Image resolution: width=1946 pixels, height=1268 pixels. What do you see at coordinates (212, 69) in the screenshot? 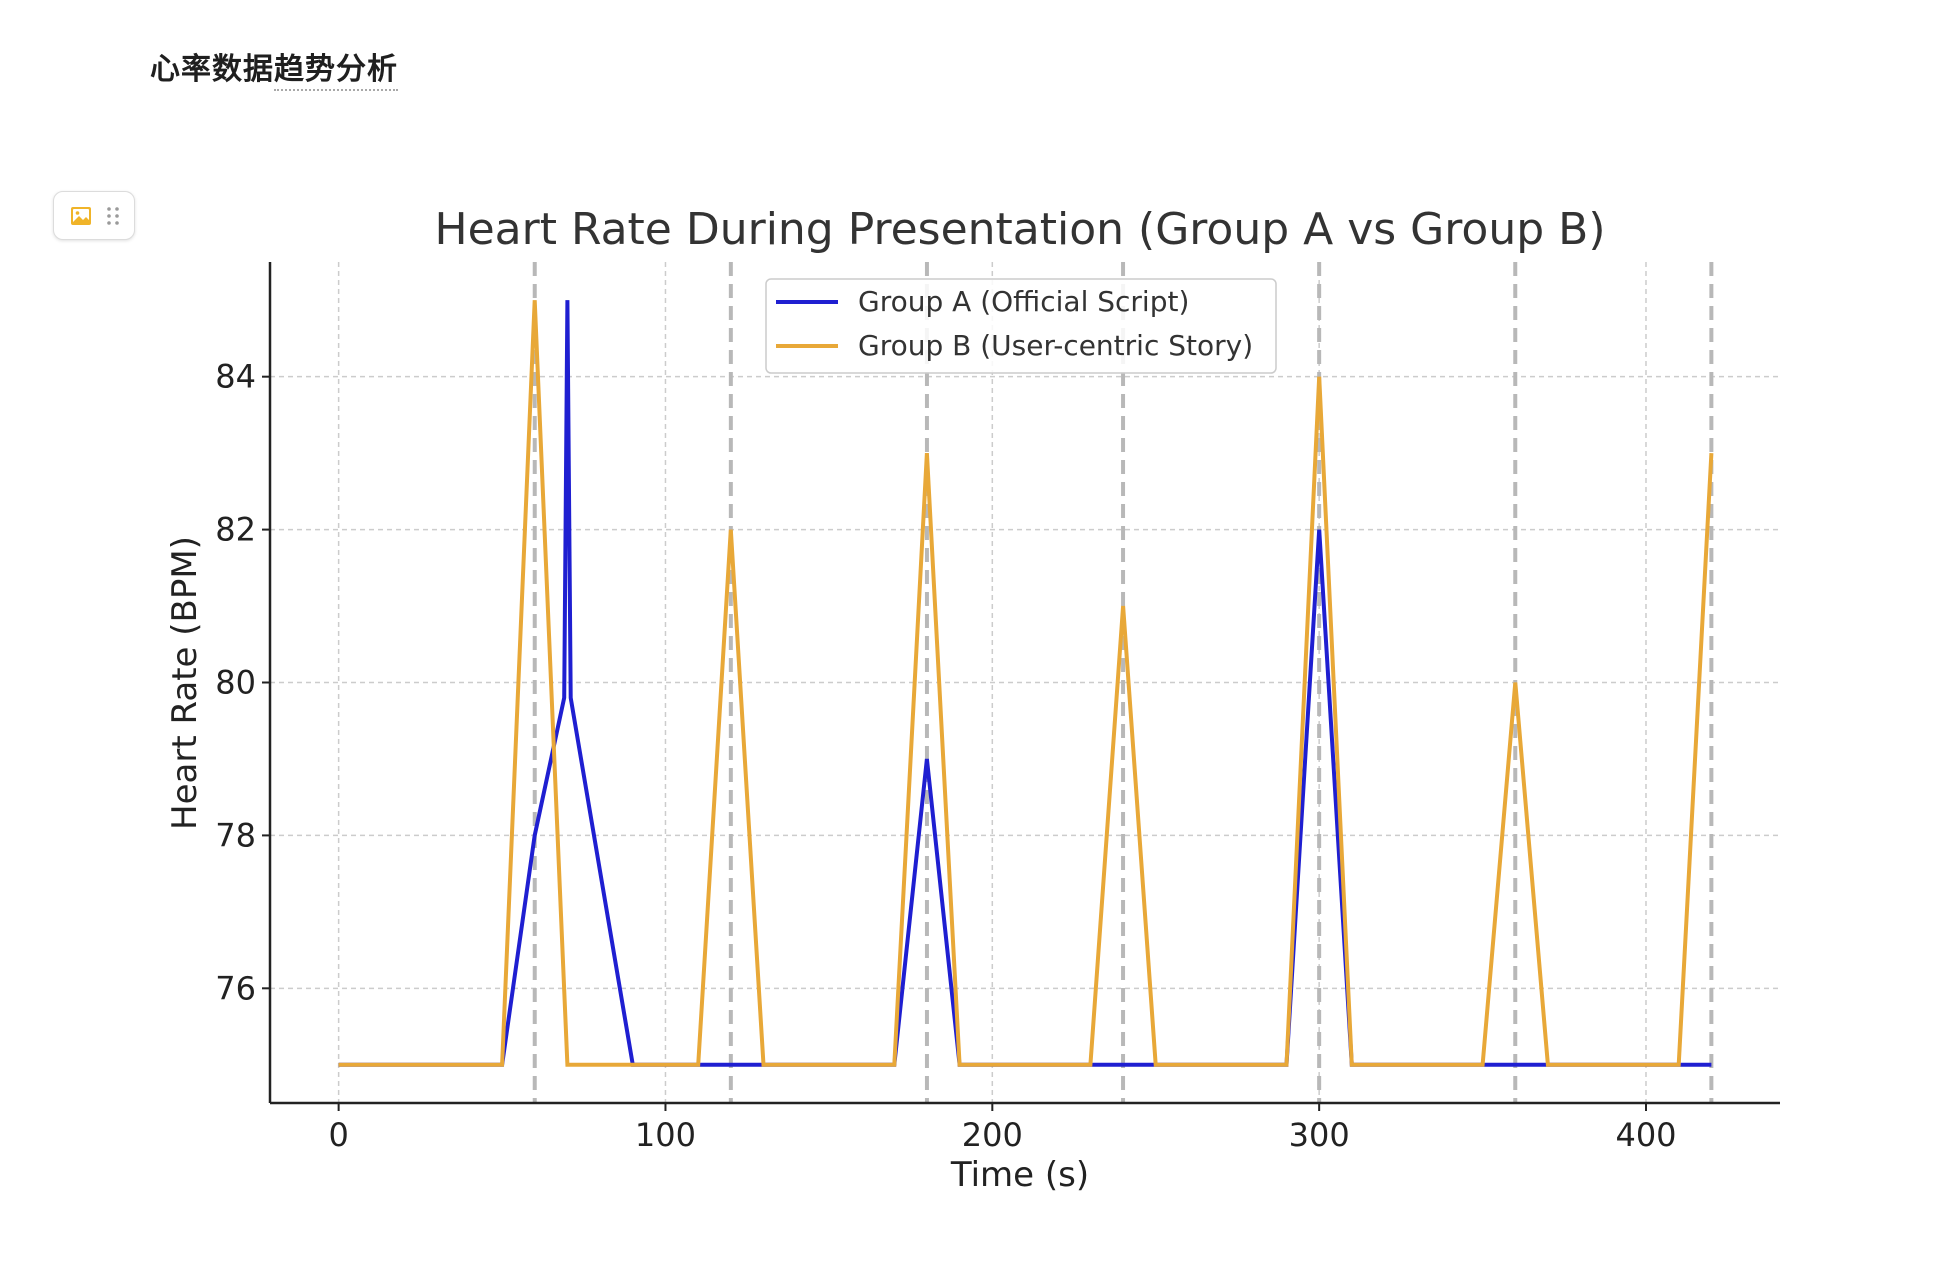
I see `page-title-part1: 心率数据` at bounding box center [212, 69].